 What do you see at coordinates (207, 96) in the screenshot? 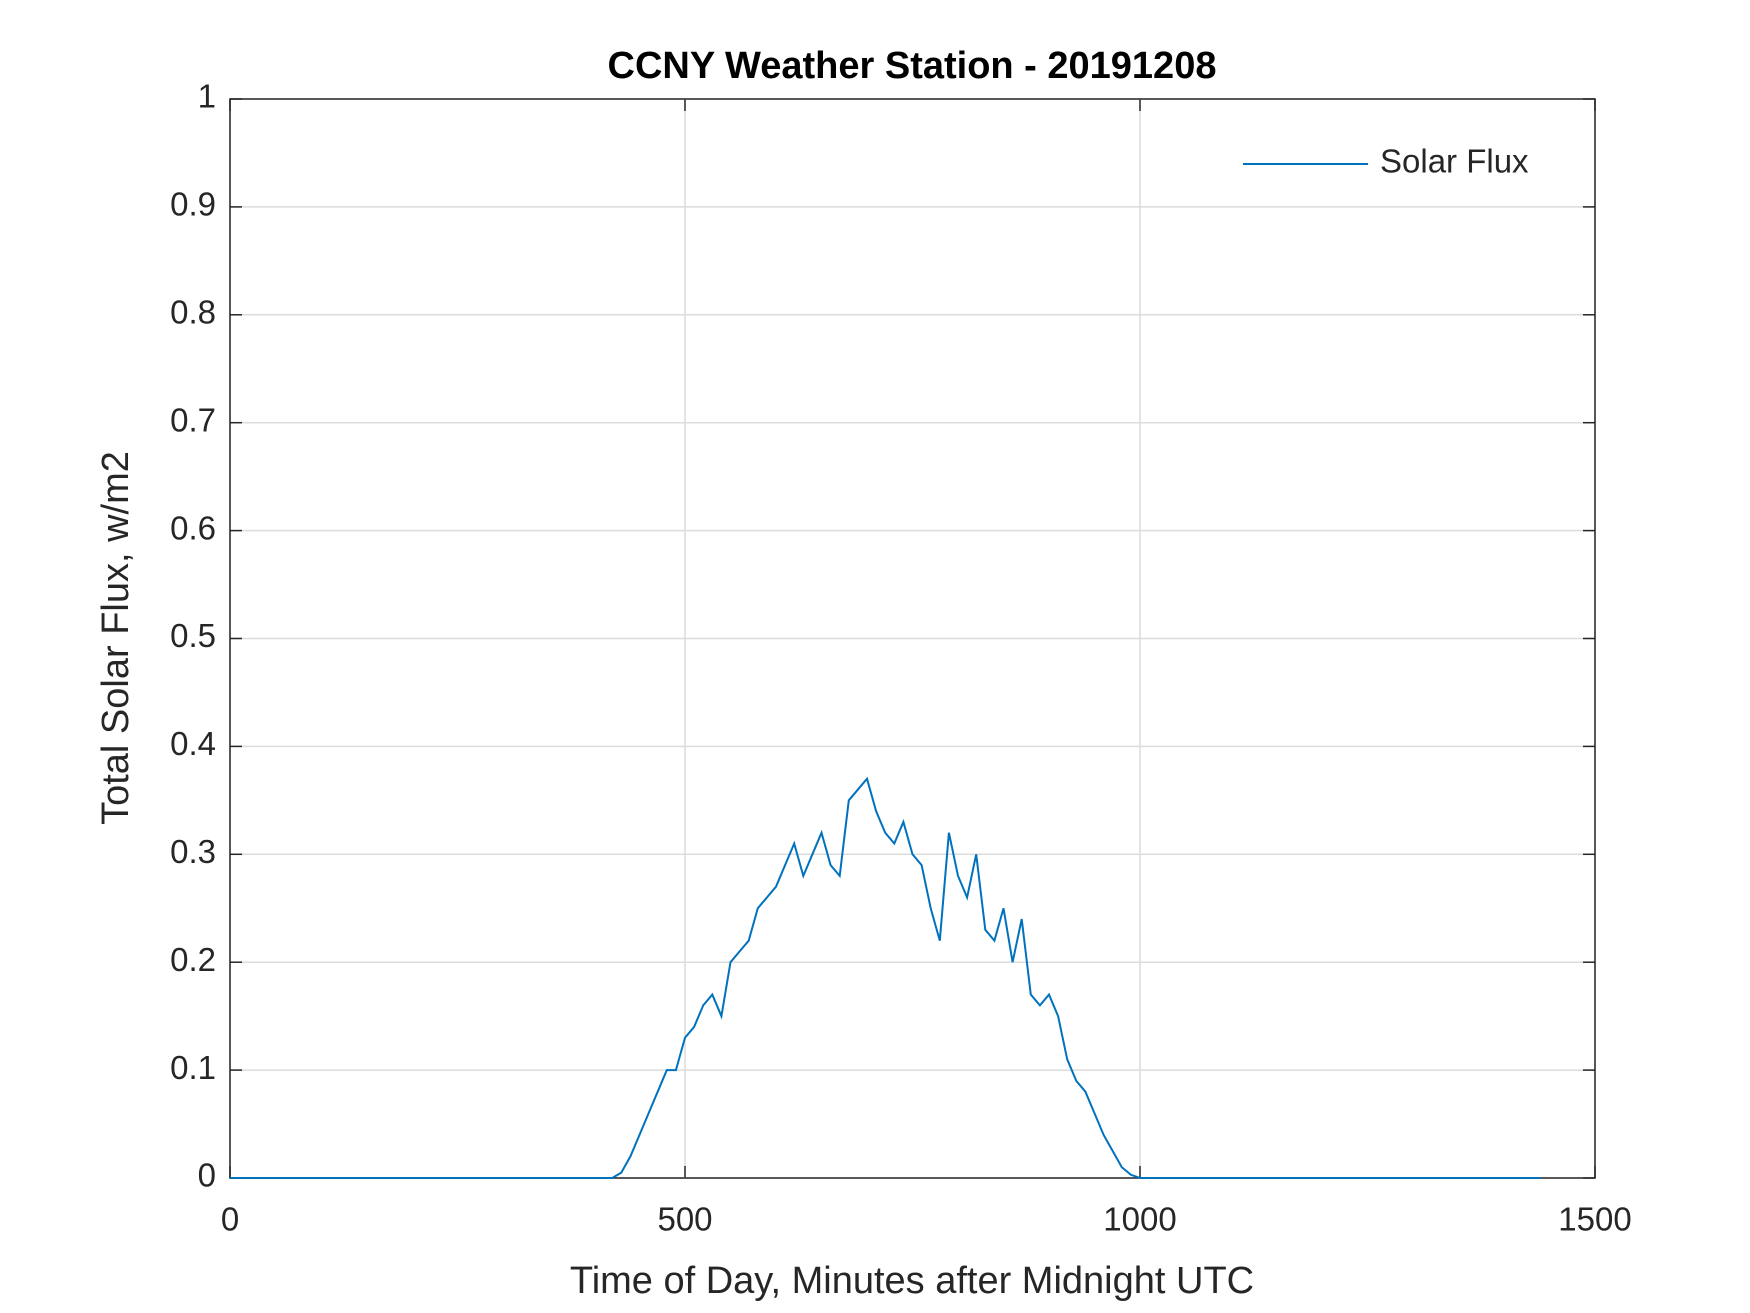
I see `y-tick-label: 1` at bounding box center [207, 96].